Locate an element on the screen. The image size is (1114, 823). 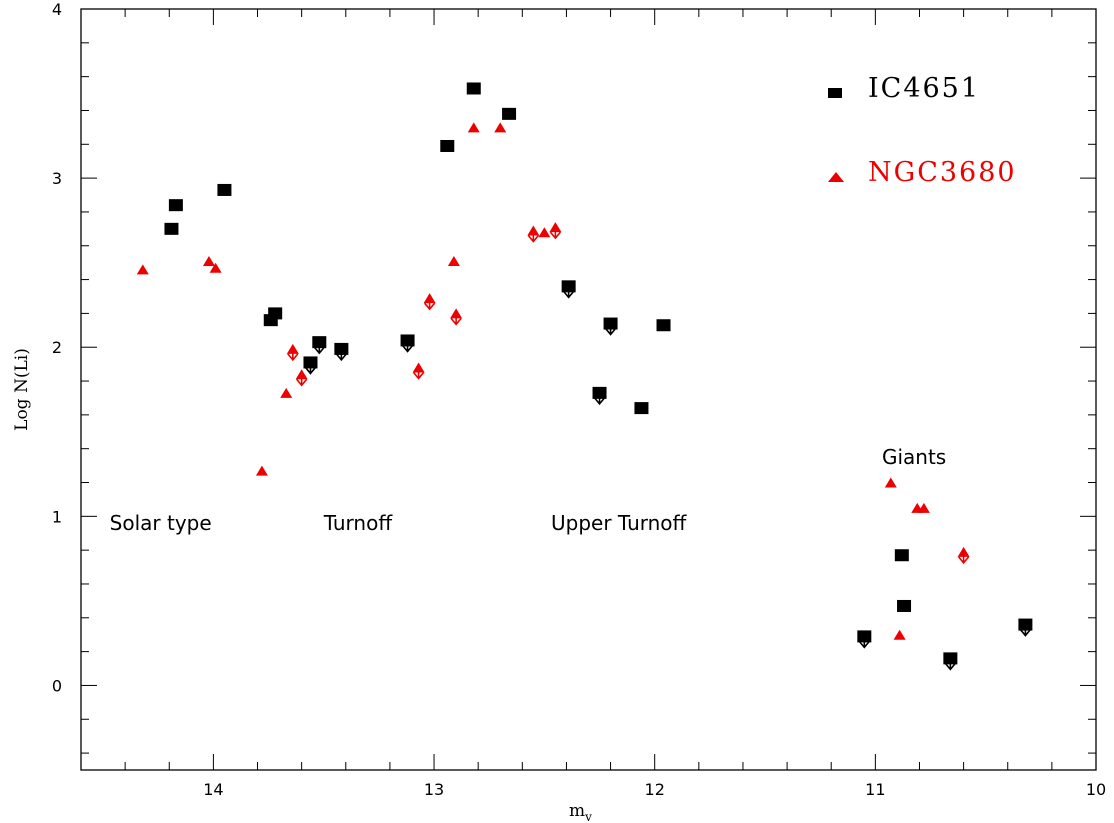
y-axis-title: Log N(Li) is located at coordinates (22, 389).